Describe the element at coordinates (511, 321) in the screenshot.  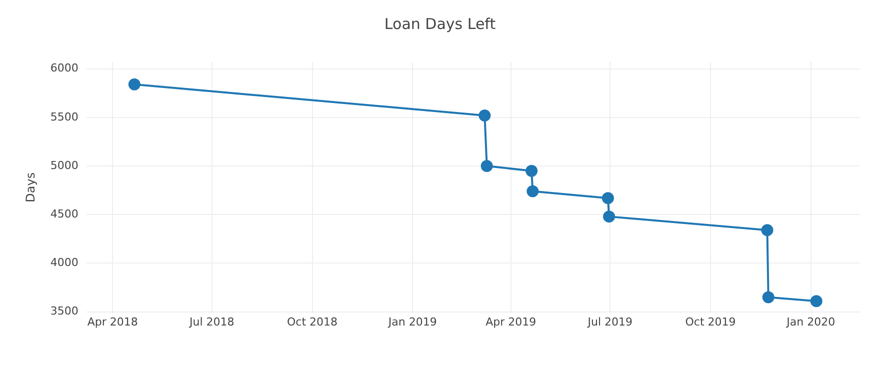
I see `x-tick-label: Apr 2019` at that location.